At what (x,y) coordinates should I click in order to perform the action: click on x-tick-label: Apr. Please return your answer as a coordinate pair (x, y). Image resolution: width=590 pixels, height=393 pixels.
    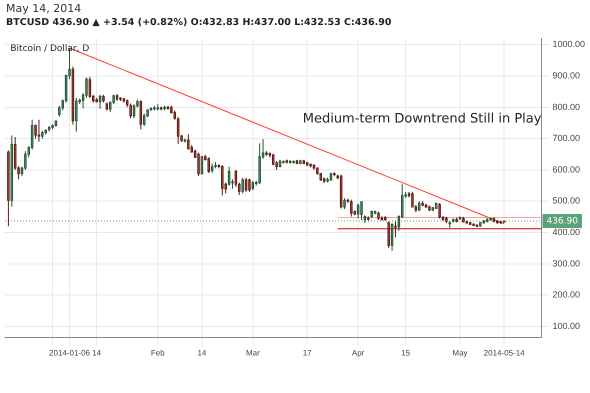
    Looking at the image, I should click on (358, 353).